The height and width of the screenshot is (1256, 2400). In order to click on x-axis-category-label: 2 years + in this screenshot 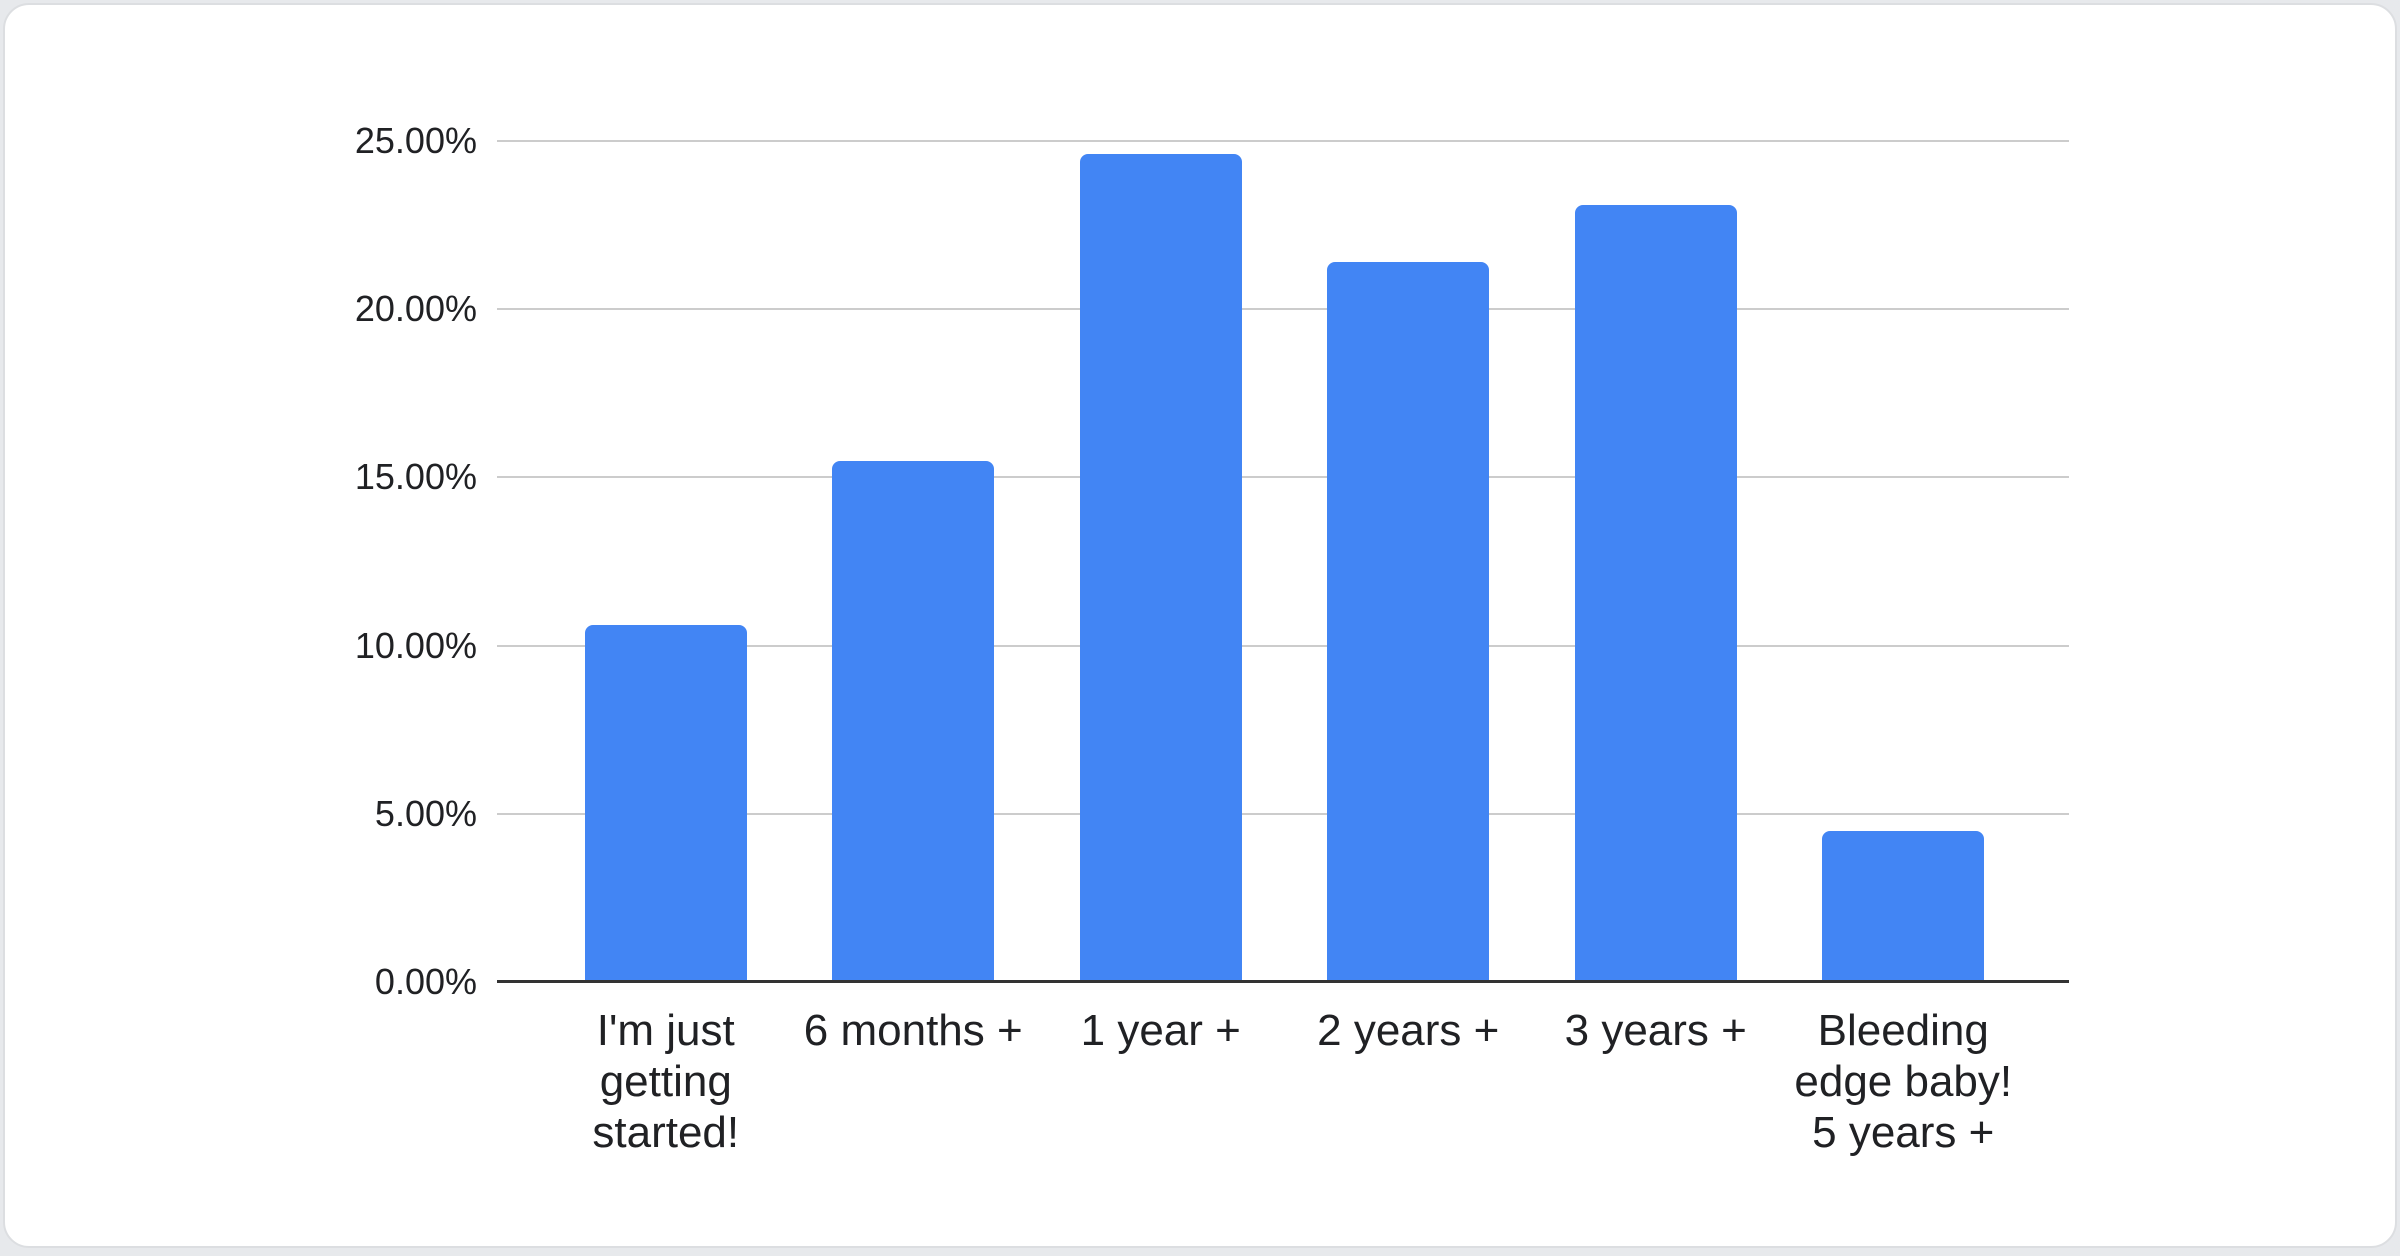, I will do `click(1408, 1030)`.